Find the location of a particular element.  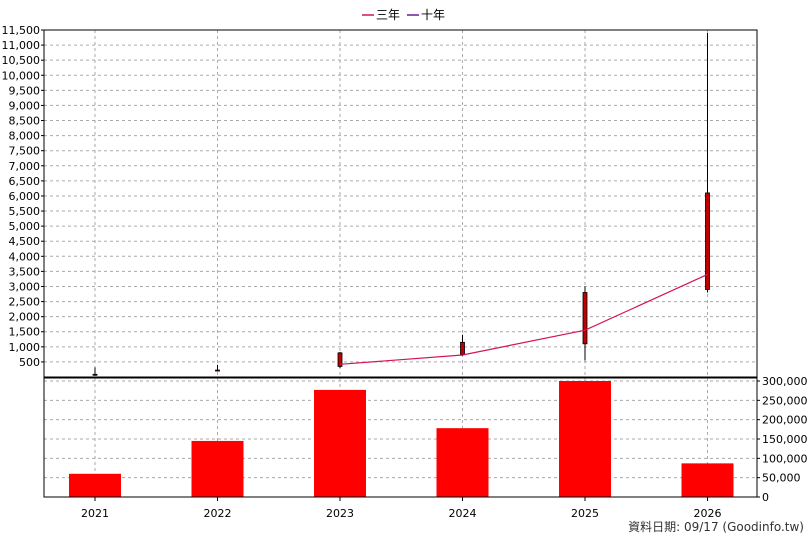

line-series-三年 is located at coordinates (523, 319).